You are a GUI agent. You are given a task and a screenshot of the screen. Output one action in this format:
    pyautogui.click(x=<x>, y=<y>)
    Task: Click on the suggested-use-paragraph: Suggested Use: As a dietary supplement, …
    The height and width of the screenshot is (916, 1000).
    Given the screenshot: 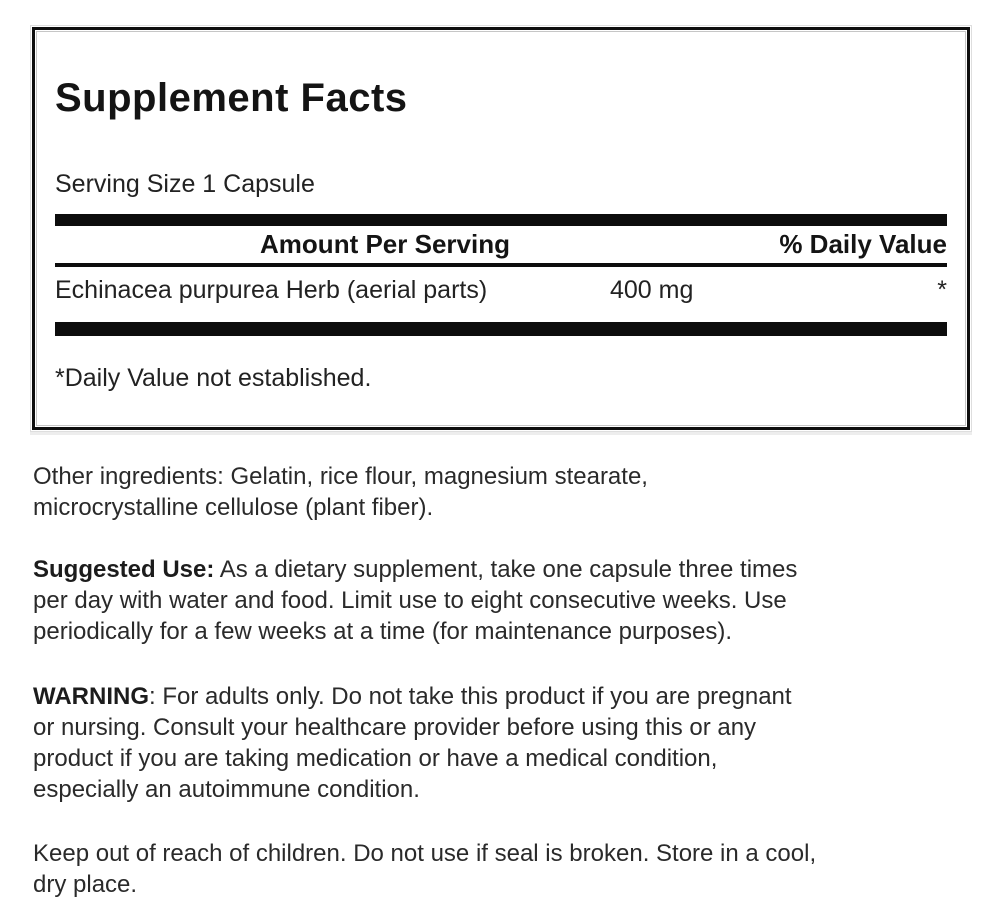 What is the action you would take?
    pyautogui.click(x=501, y=600)
    